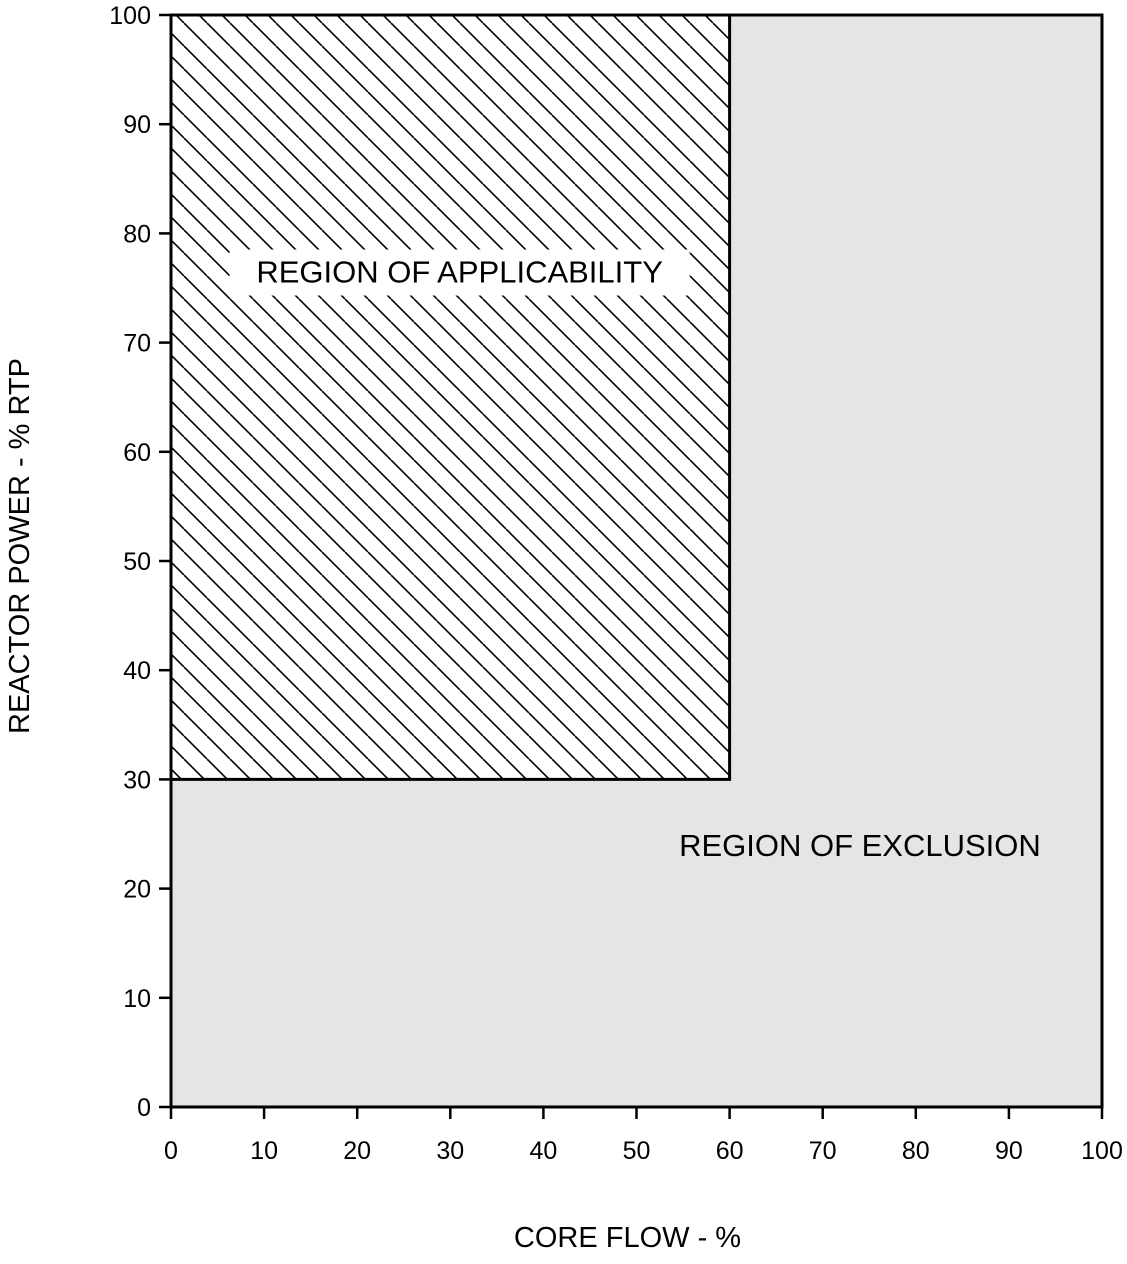  I want to click on y-tick-label: 50, so click(137, 562).